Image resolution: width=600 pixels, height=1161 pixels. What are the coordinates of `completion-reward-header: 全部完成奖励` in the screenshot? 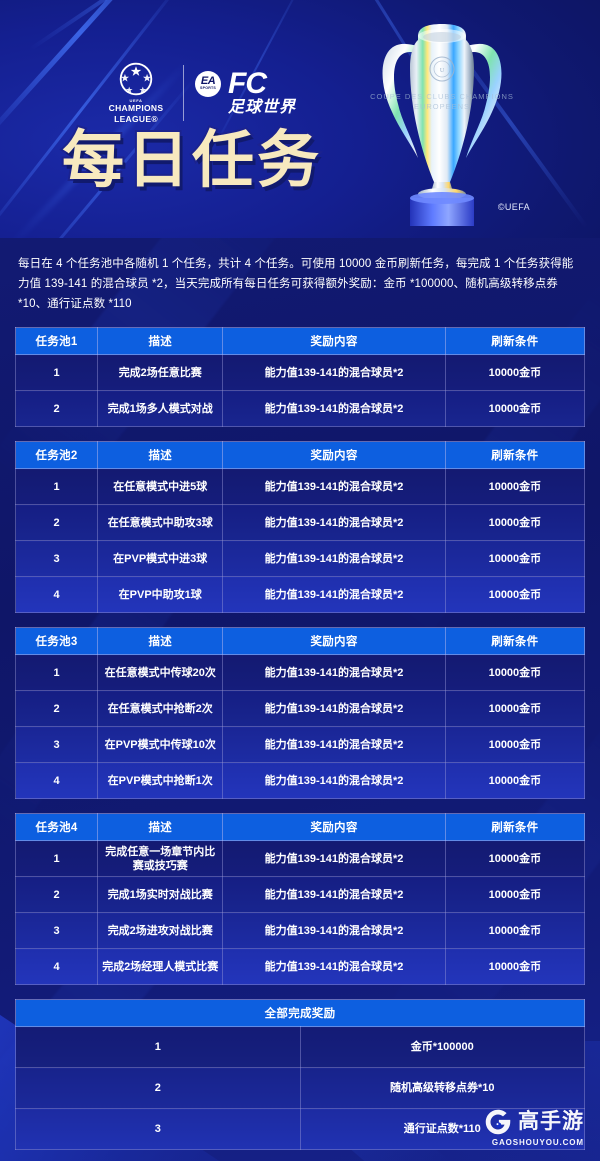 It's located at (300, 1013).